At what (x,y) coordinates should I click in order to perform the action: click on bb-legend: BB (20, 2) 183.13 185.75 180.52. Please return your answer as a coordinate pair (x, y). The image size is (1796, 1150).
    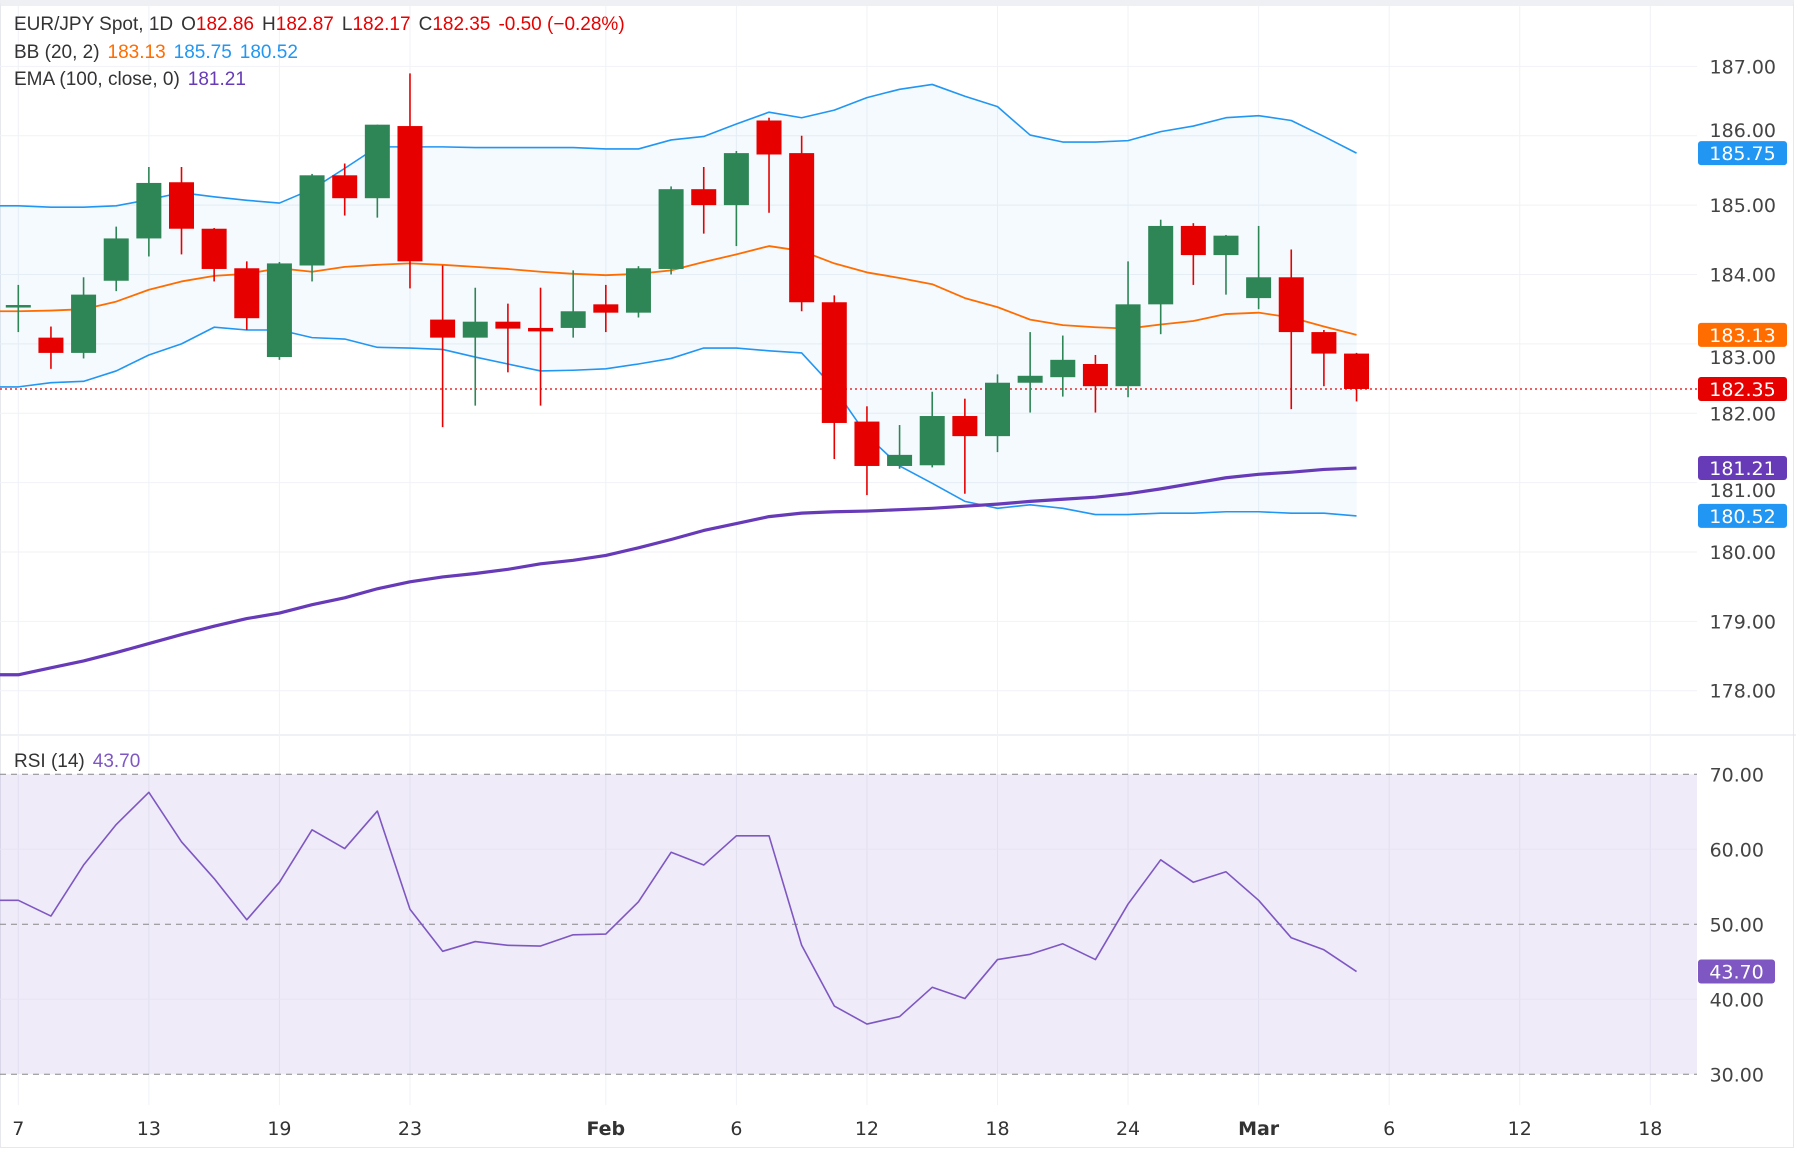
    Looking at the image, I should click on (160, 53).